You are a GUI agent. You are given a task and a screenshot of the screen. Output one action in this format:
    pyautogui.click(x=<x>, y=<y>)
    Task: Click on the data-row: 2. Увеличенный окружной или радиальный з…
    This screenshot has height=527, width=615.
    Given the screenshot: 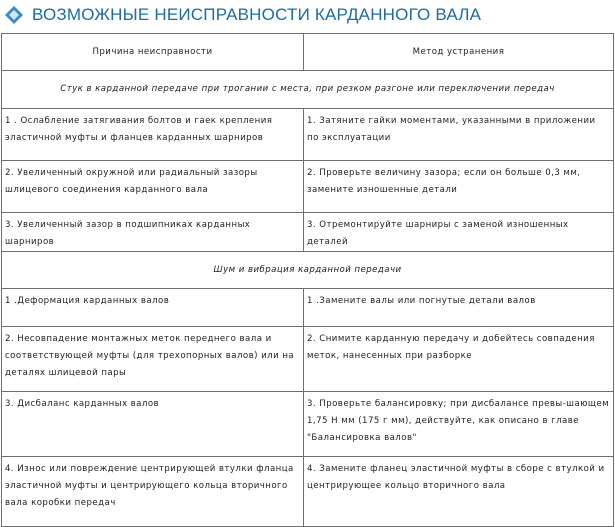 What is the action you would take?
    pyautogui.click(x=307, y=186)
    